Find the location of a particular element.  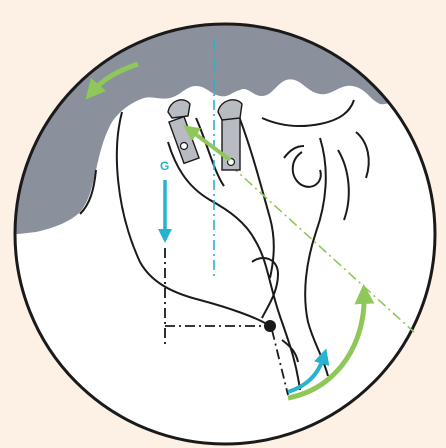

tooth-root-line is located at coordinates (210, 152).